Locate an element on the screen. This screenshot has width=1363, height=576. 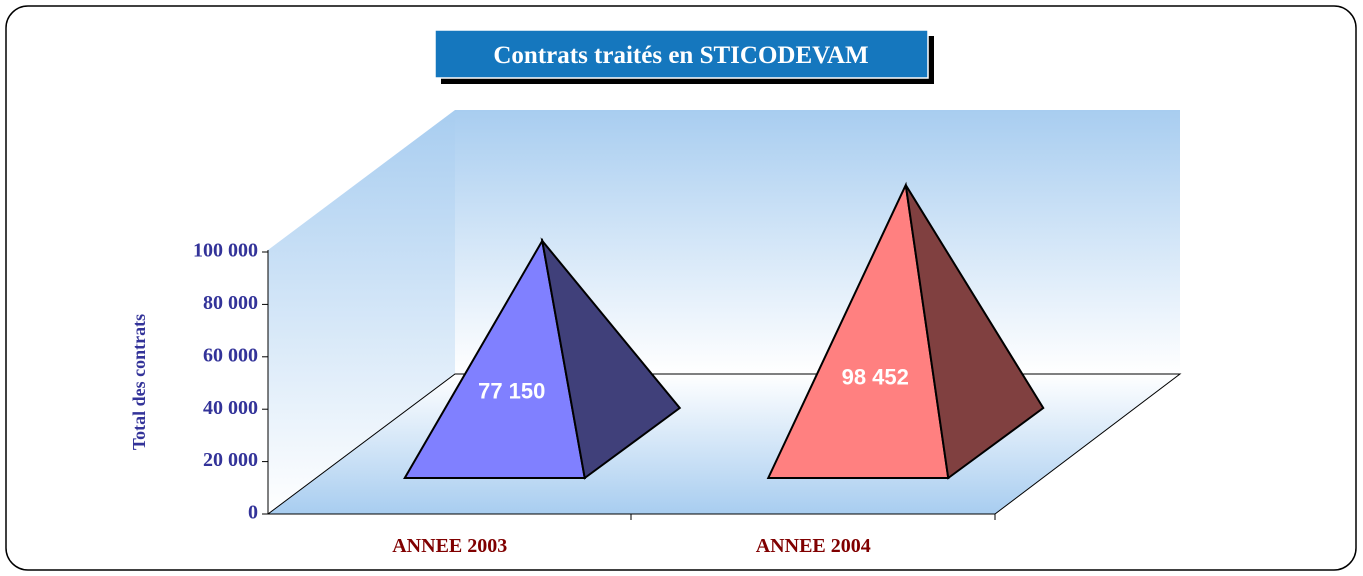
x-tick-label: ANNEE 2003 is located at coordinates (449, 546).